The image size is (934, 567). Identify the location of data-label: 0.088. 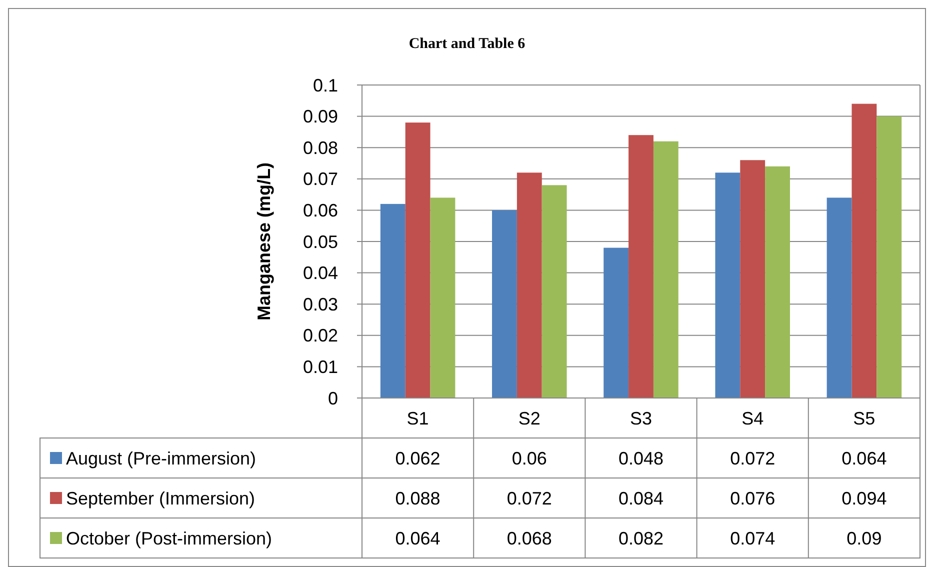
(417, 498).